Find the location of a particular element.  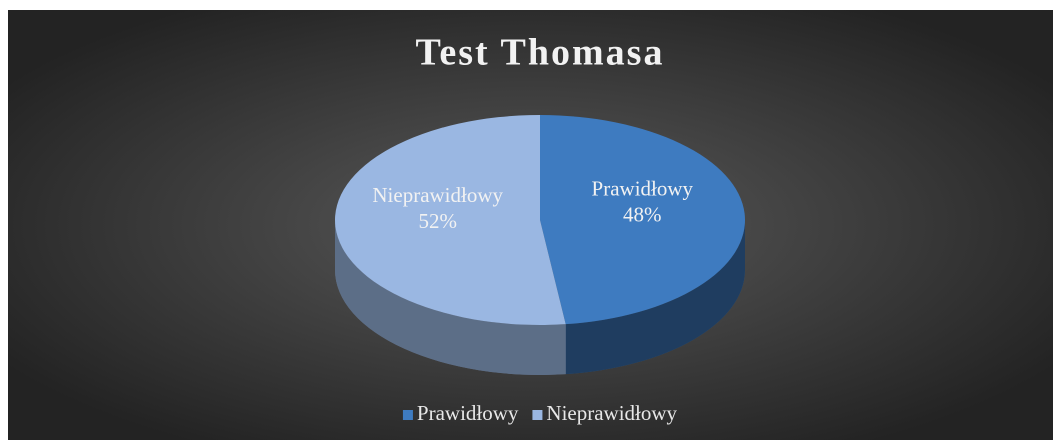

slice-side is located at coordinates (450, 297).